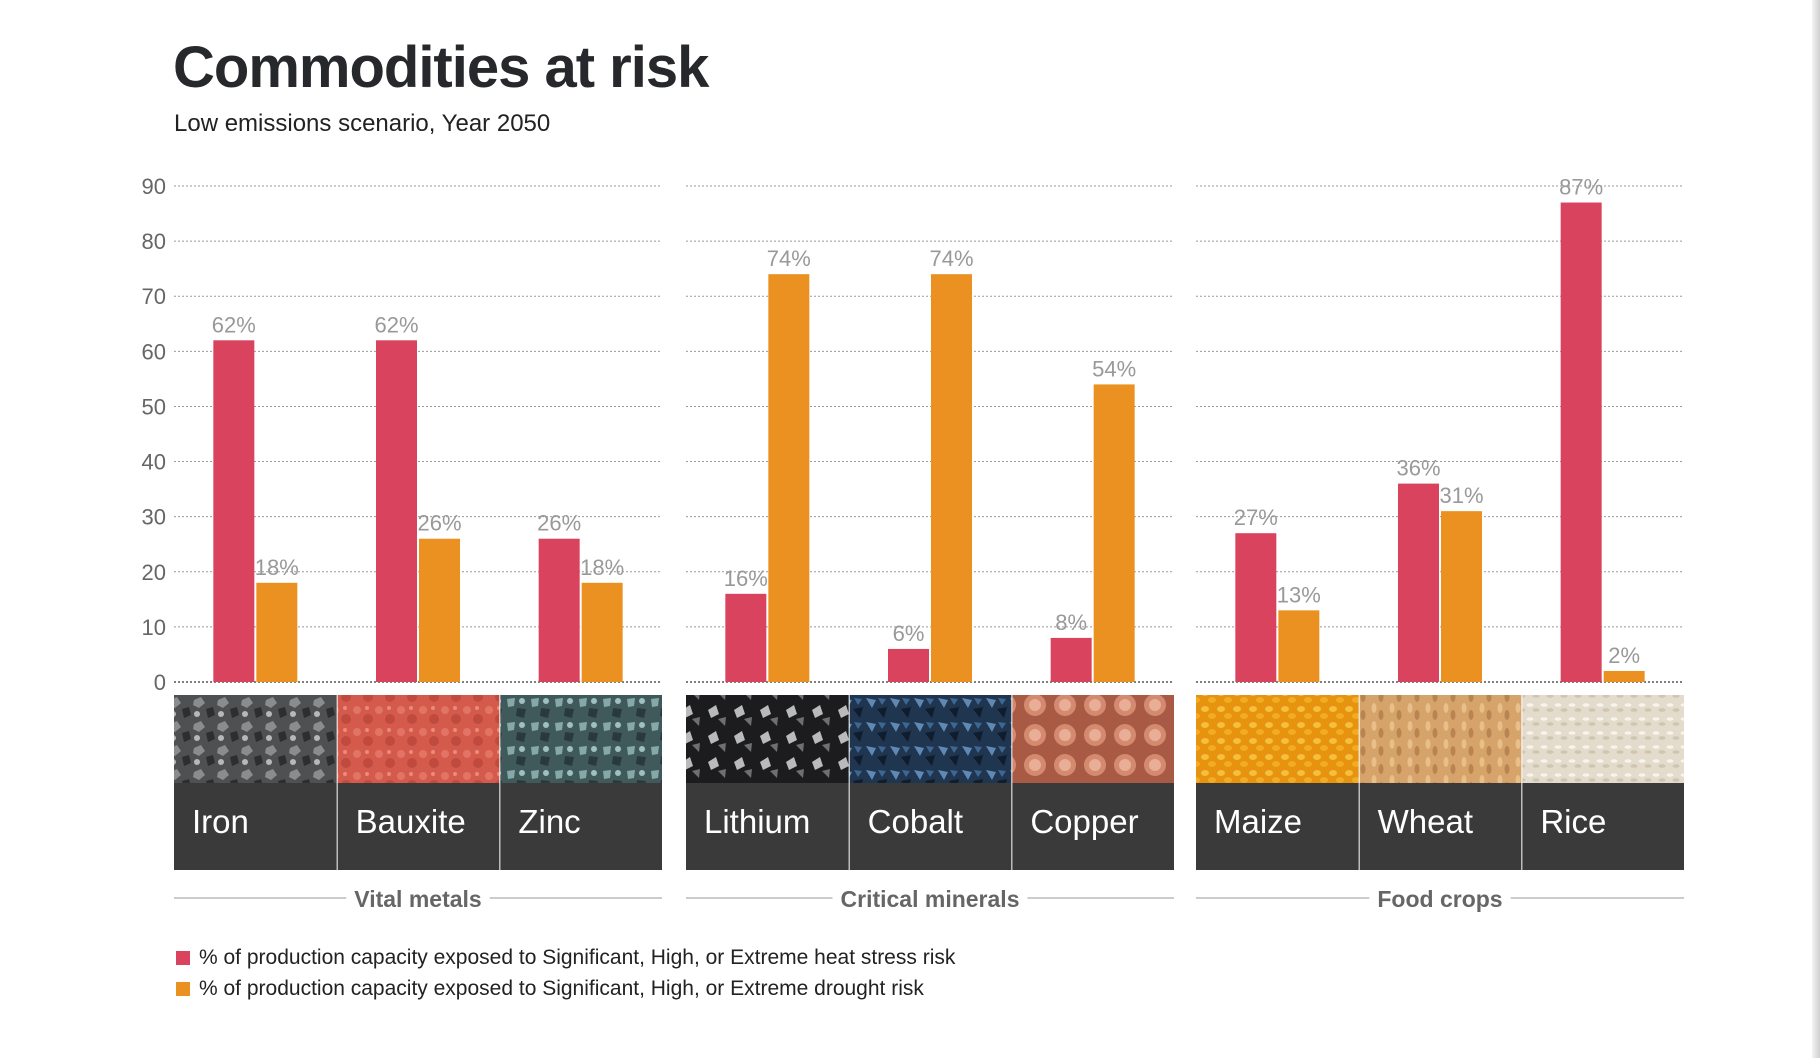 This screenshot has width=1820, height=1058. Describe the element at coordinates (277, 567) in the screenshot. I see `data-label-drought-iron: 18%` at that location.